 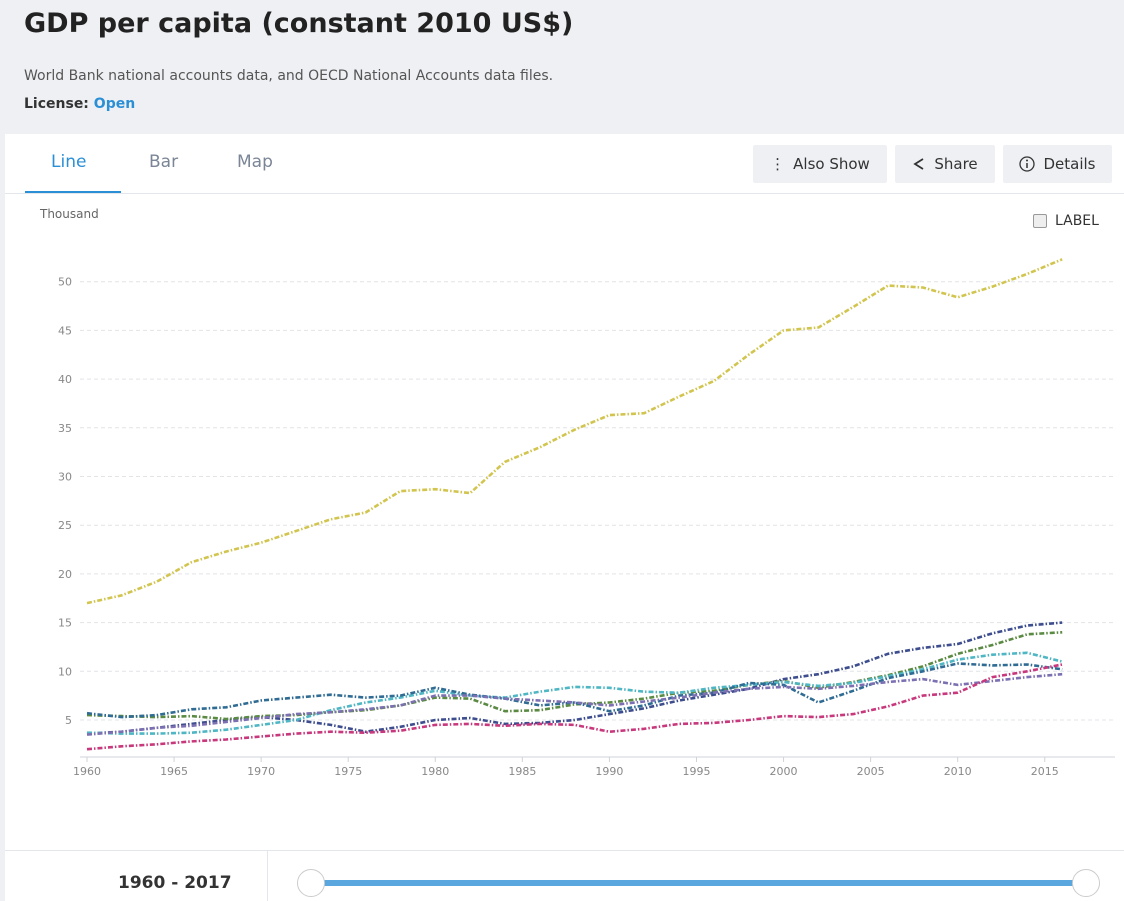 What do you see at coordinates (609, 771) in the screenshot?
I see `x-tick-label: 1990` at bounding box center [609, 771].